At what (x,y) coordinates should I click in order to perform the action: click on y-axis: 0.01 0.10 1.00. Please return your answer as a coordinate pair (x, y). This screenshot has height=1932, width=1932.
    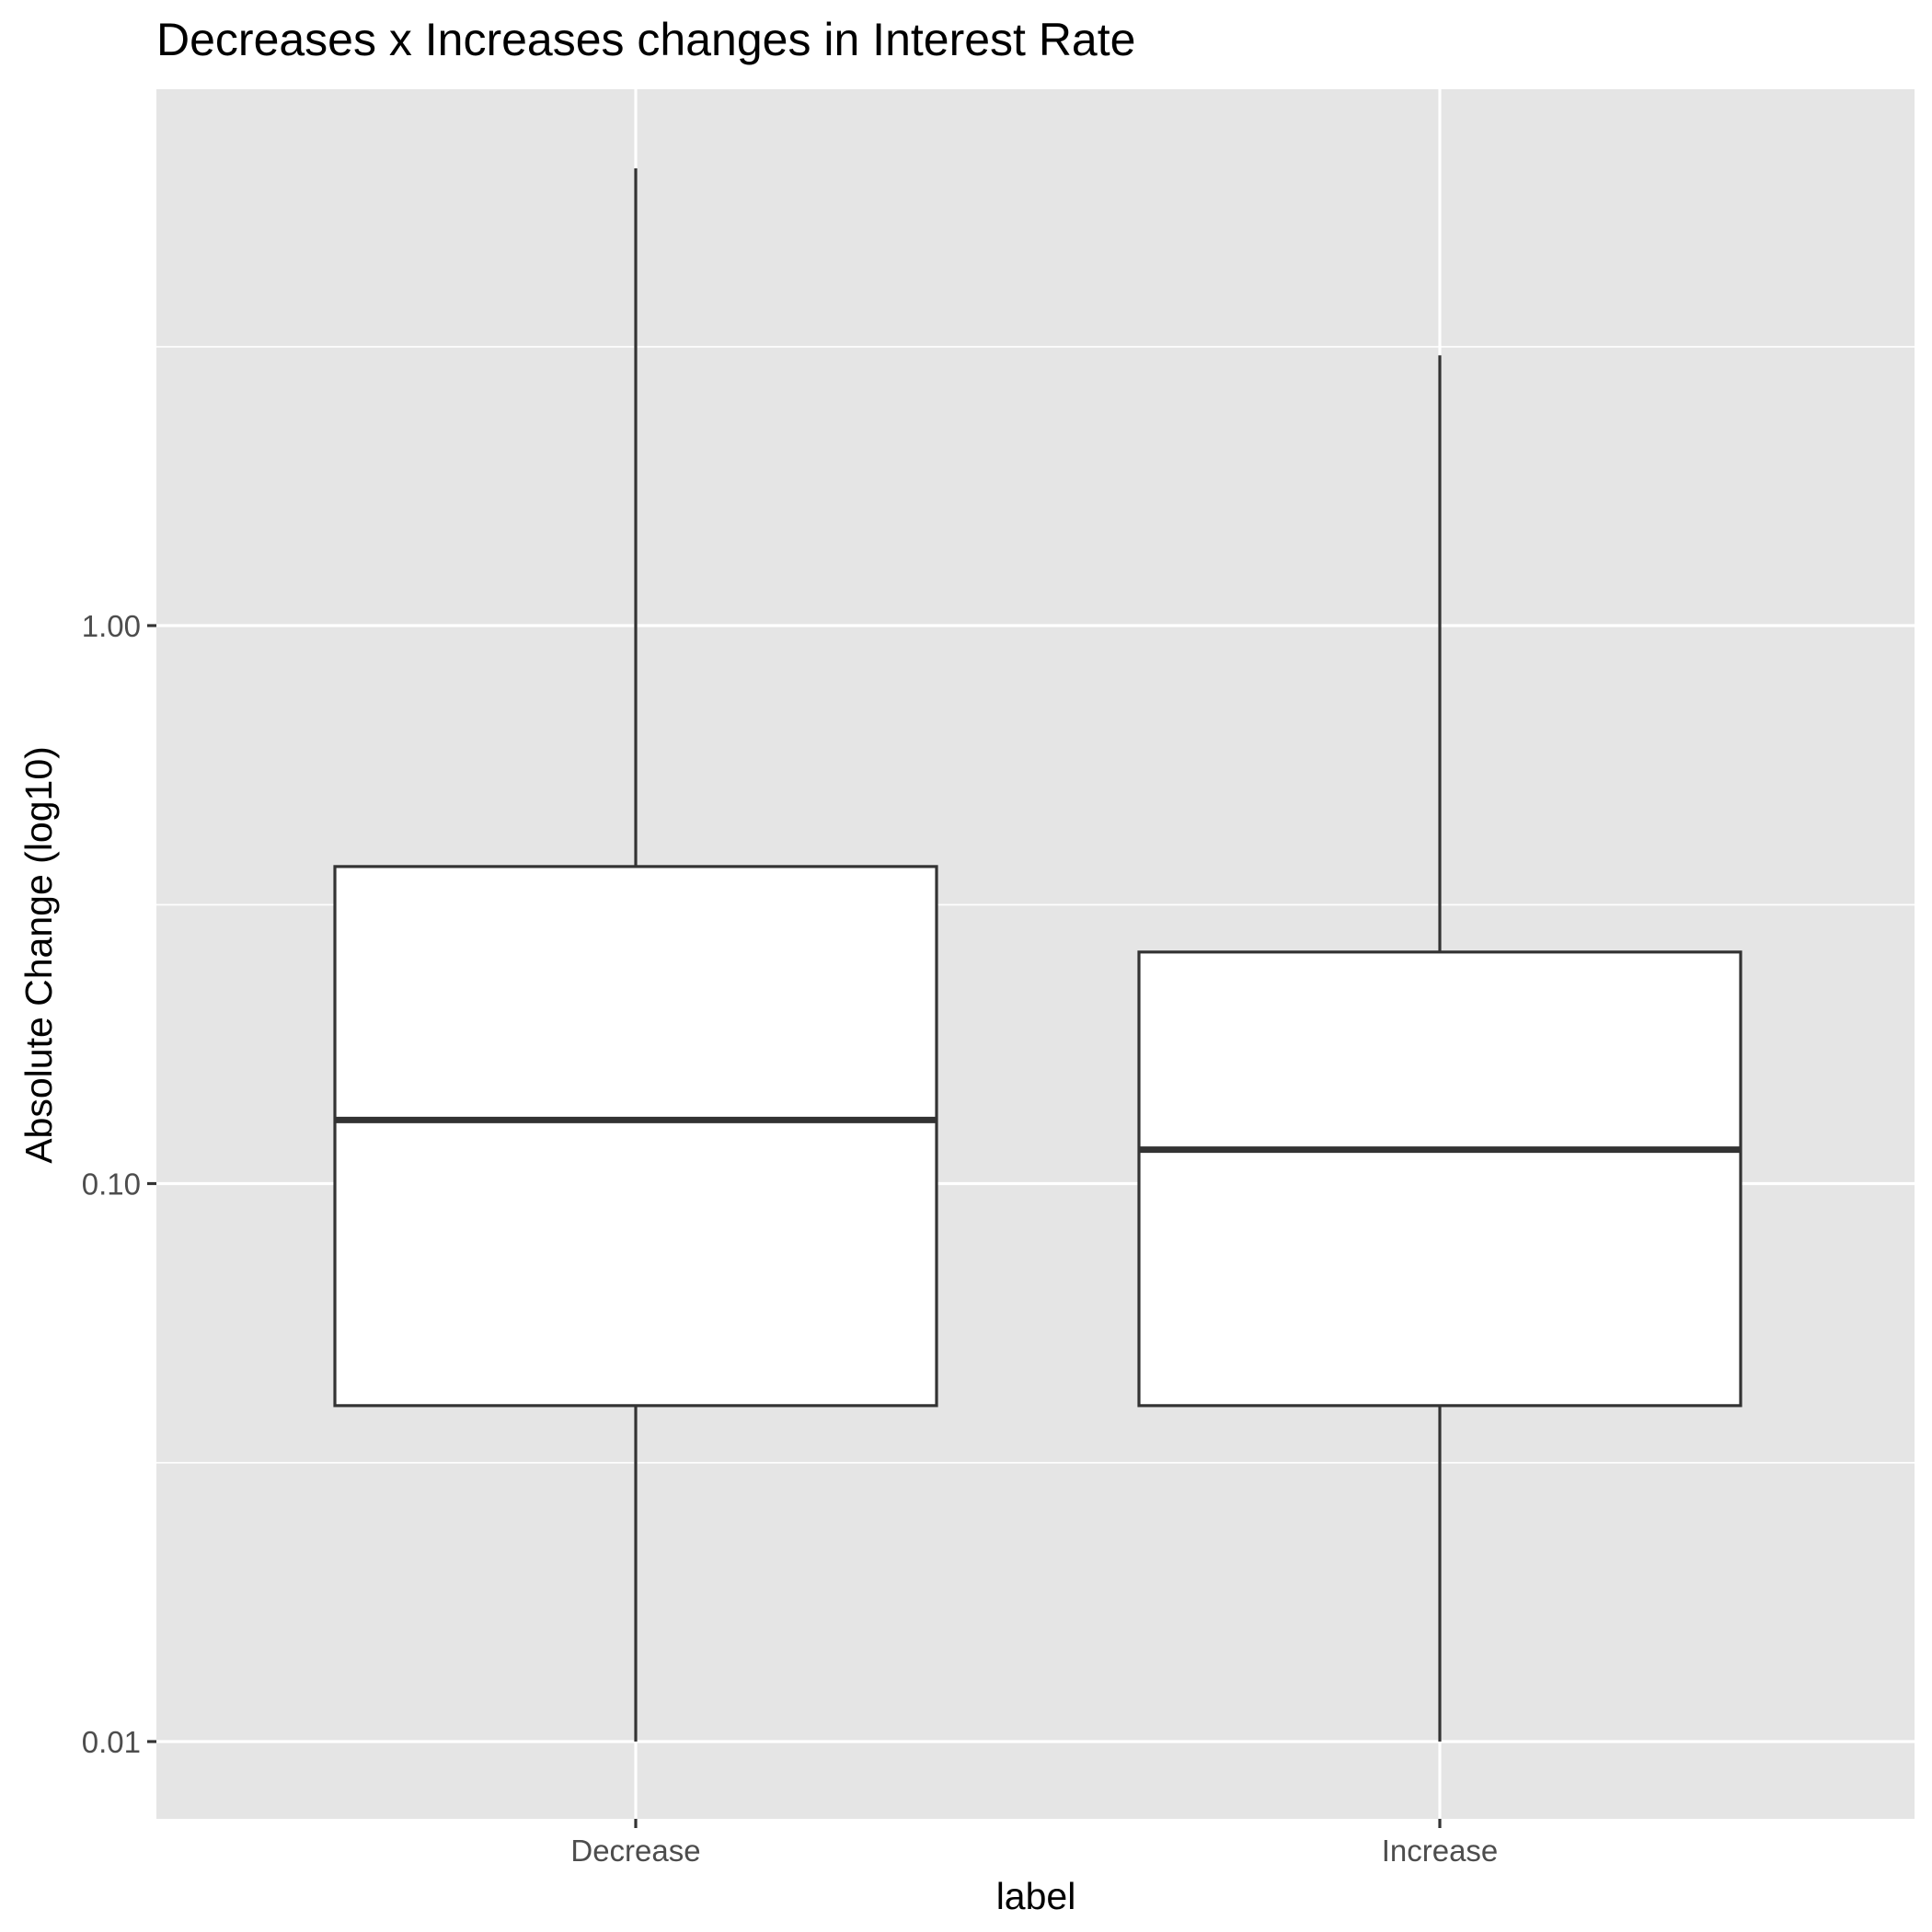
    Looking at the image, I should click on (119, 1184).